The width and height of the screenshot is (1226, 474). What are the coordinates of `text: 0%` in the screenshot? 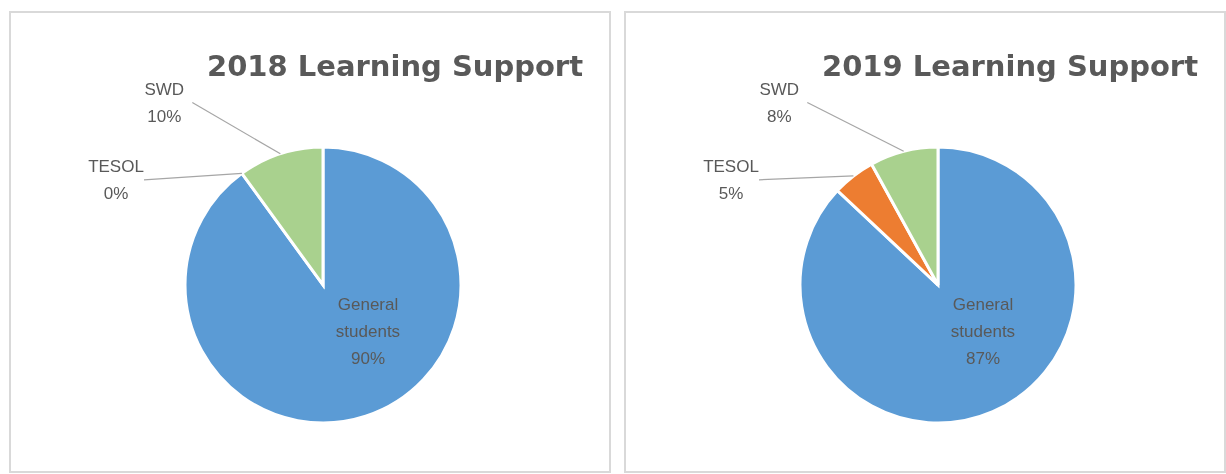 It's located at (116, 194).